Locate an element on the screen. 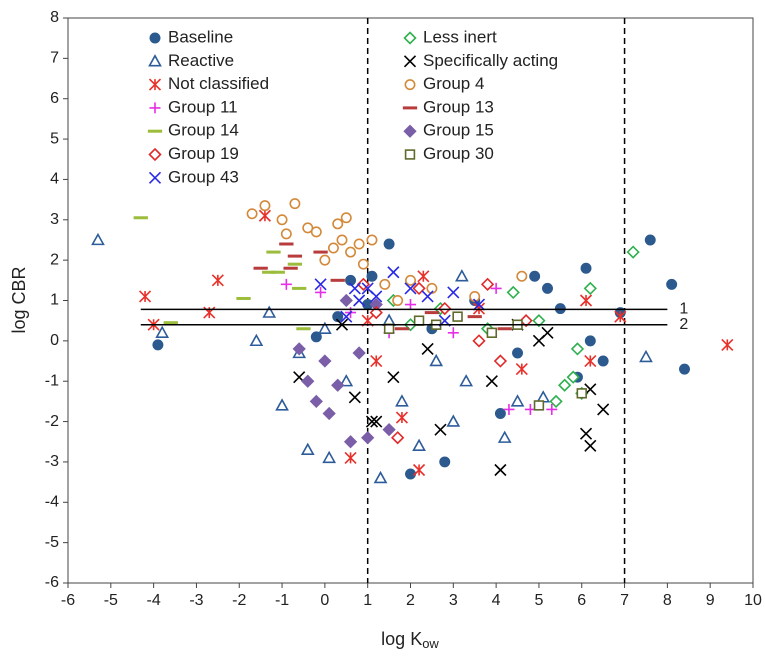 The height and width of the screenshot is (656, 765). y-tick-label: 8 is located at coordinates (54, 17).